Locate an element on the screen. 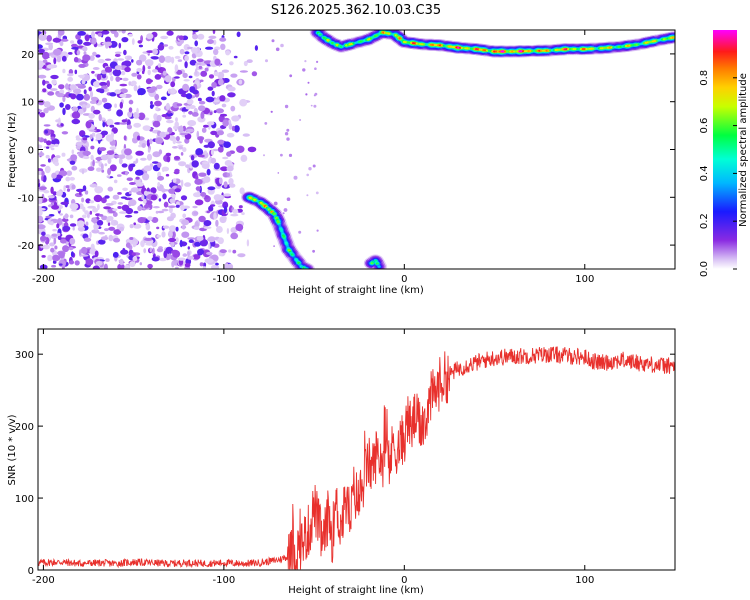  colorbar-tick-label: 0.6 is located at coordinates (704, 126).